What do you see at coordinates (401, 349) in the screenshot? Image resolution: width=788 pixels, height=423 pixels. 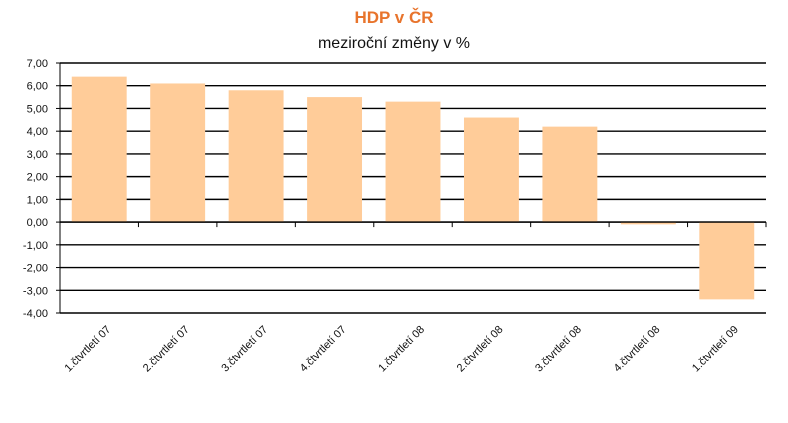 I see `x-category-label: 1.čtvrtletí 08` at bounding box center [401, 349].